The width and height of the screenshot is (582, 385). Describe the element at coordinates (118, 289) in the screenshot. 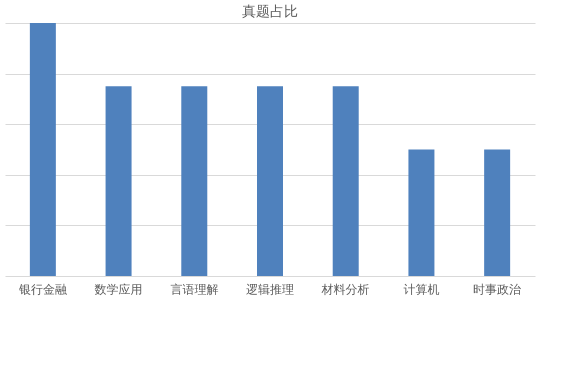

I see `x-tick-label: 数学应用` at that location.